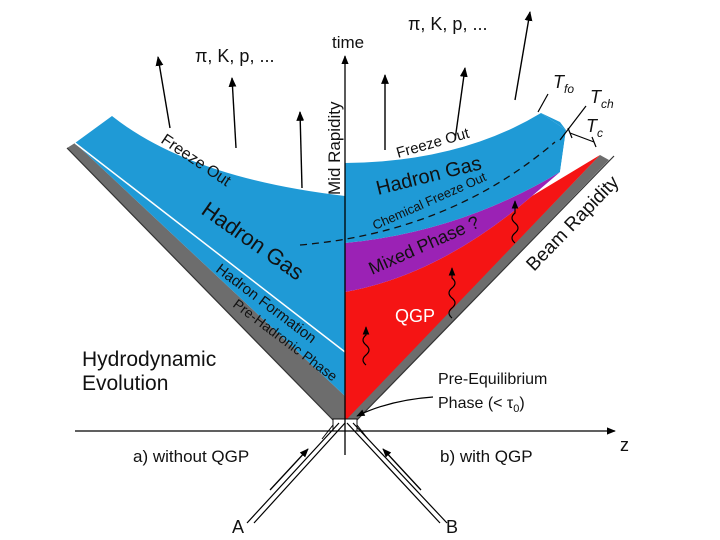  What do you see at coordinates (238, 527) in the screenshot?
I see `beam-a-label: A` at bounding box center [238, 527].